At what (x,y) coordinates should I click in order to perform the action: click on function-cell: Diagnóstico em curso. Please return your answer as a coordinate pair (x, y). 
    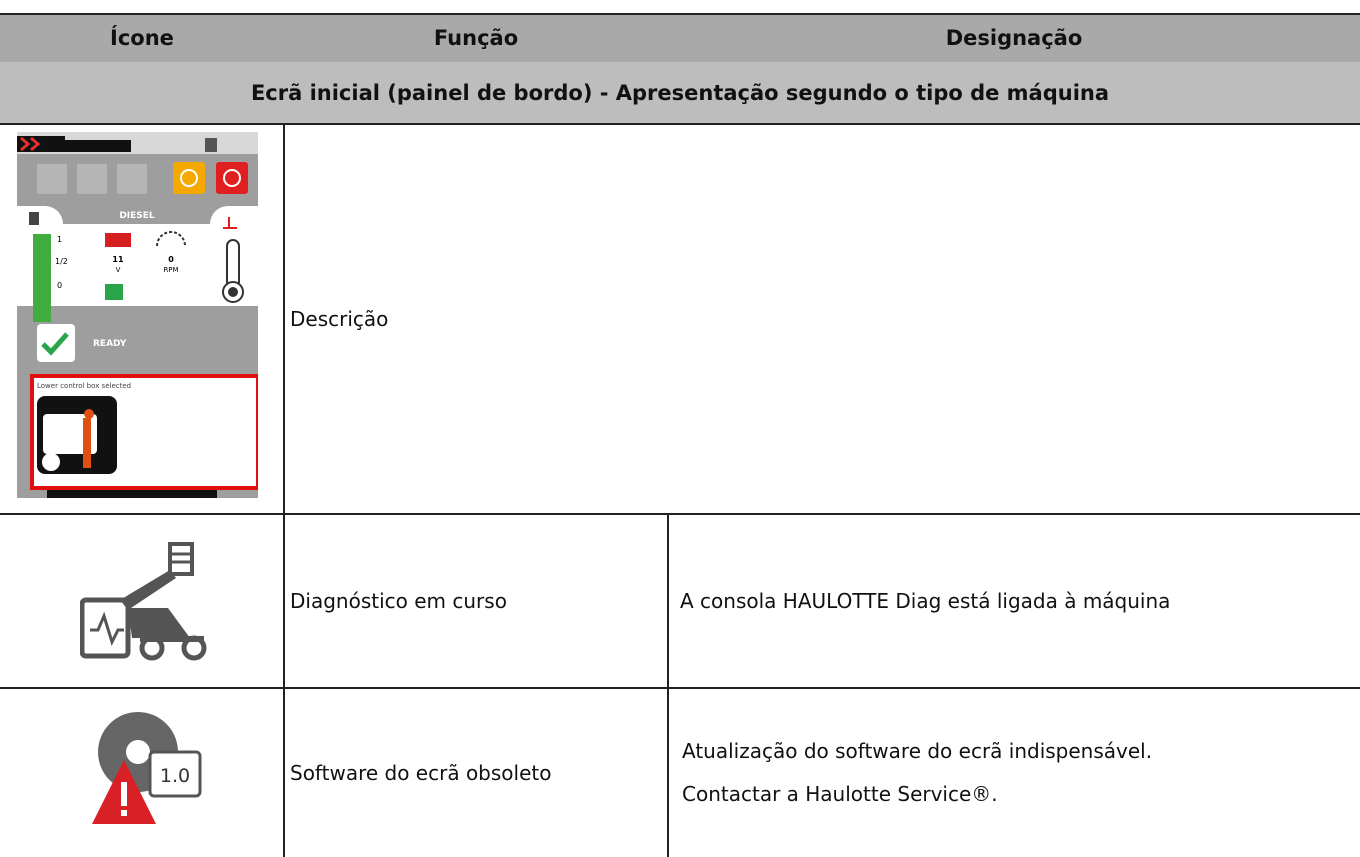
    Looking at the image, I should click on (398, 601).